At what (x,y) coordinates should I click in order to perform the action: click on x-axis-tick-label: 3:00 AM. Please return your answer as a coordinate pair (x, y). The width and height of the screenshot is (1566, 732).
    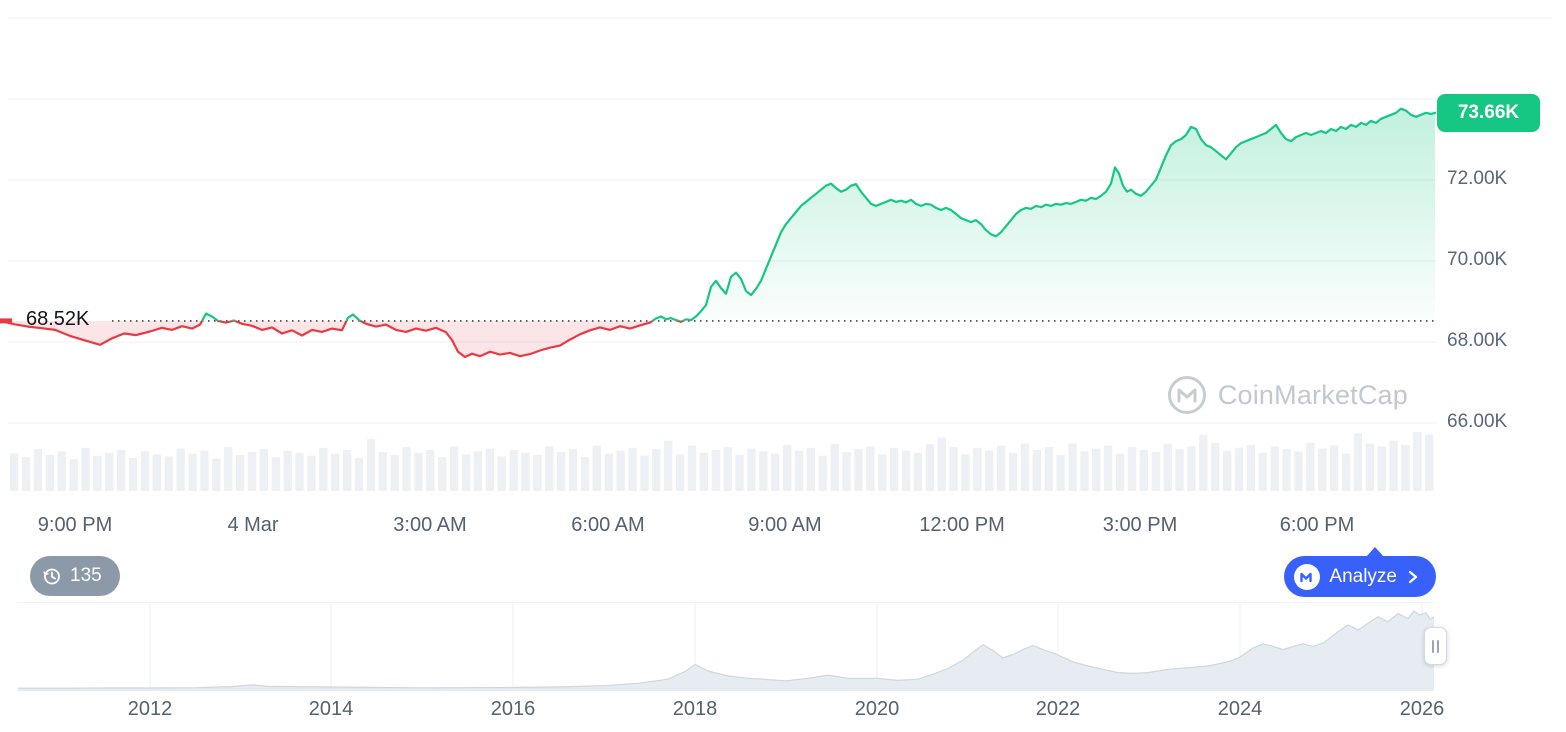
    Looking at the image, I should click on (430, 525).